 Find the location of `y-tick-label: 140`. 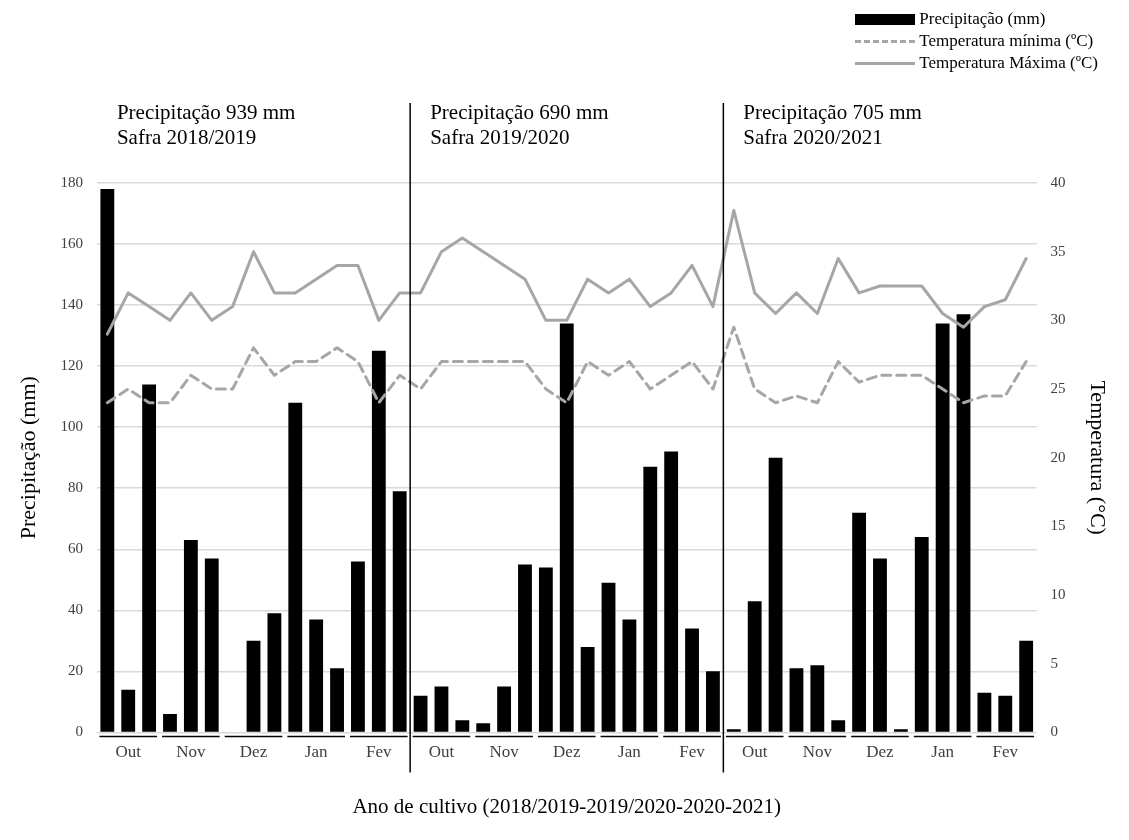

y-tick-label: 140 is located at coordinates (71, 304).